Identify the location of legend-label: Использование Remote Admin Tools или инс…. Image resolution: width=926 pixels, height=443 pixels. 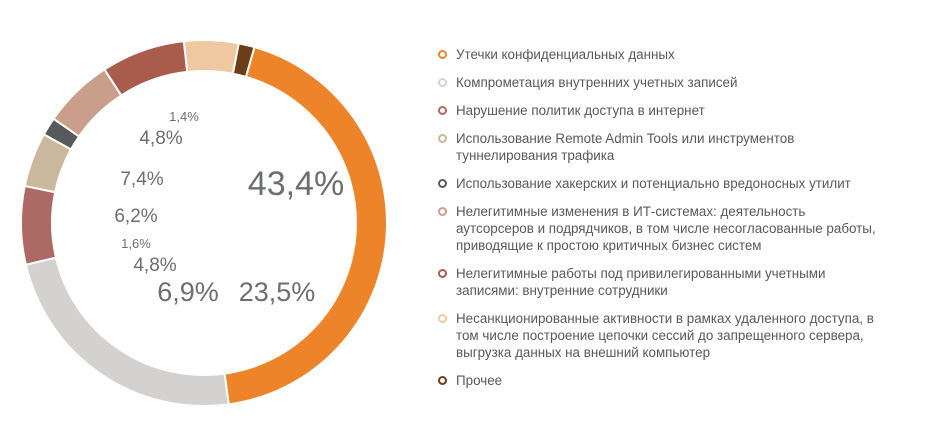
(625, 138).